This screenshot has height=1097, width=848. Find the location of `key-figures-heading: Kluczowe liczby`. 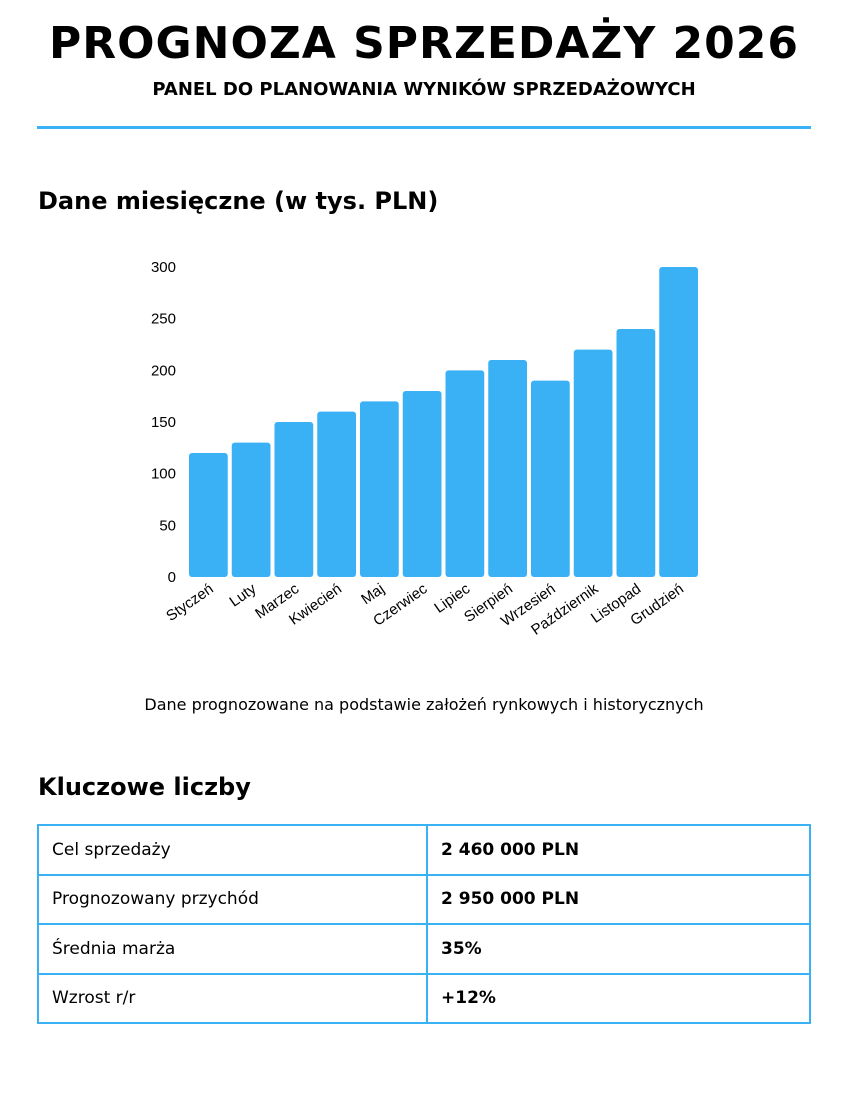

key-figures-heading: Kluczowe liczby is located at coordinates (144, 787).